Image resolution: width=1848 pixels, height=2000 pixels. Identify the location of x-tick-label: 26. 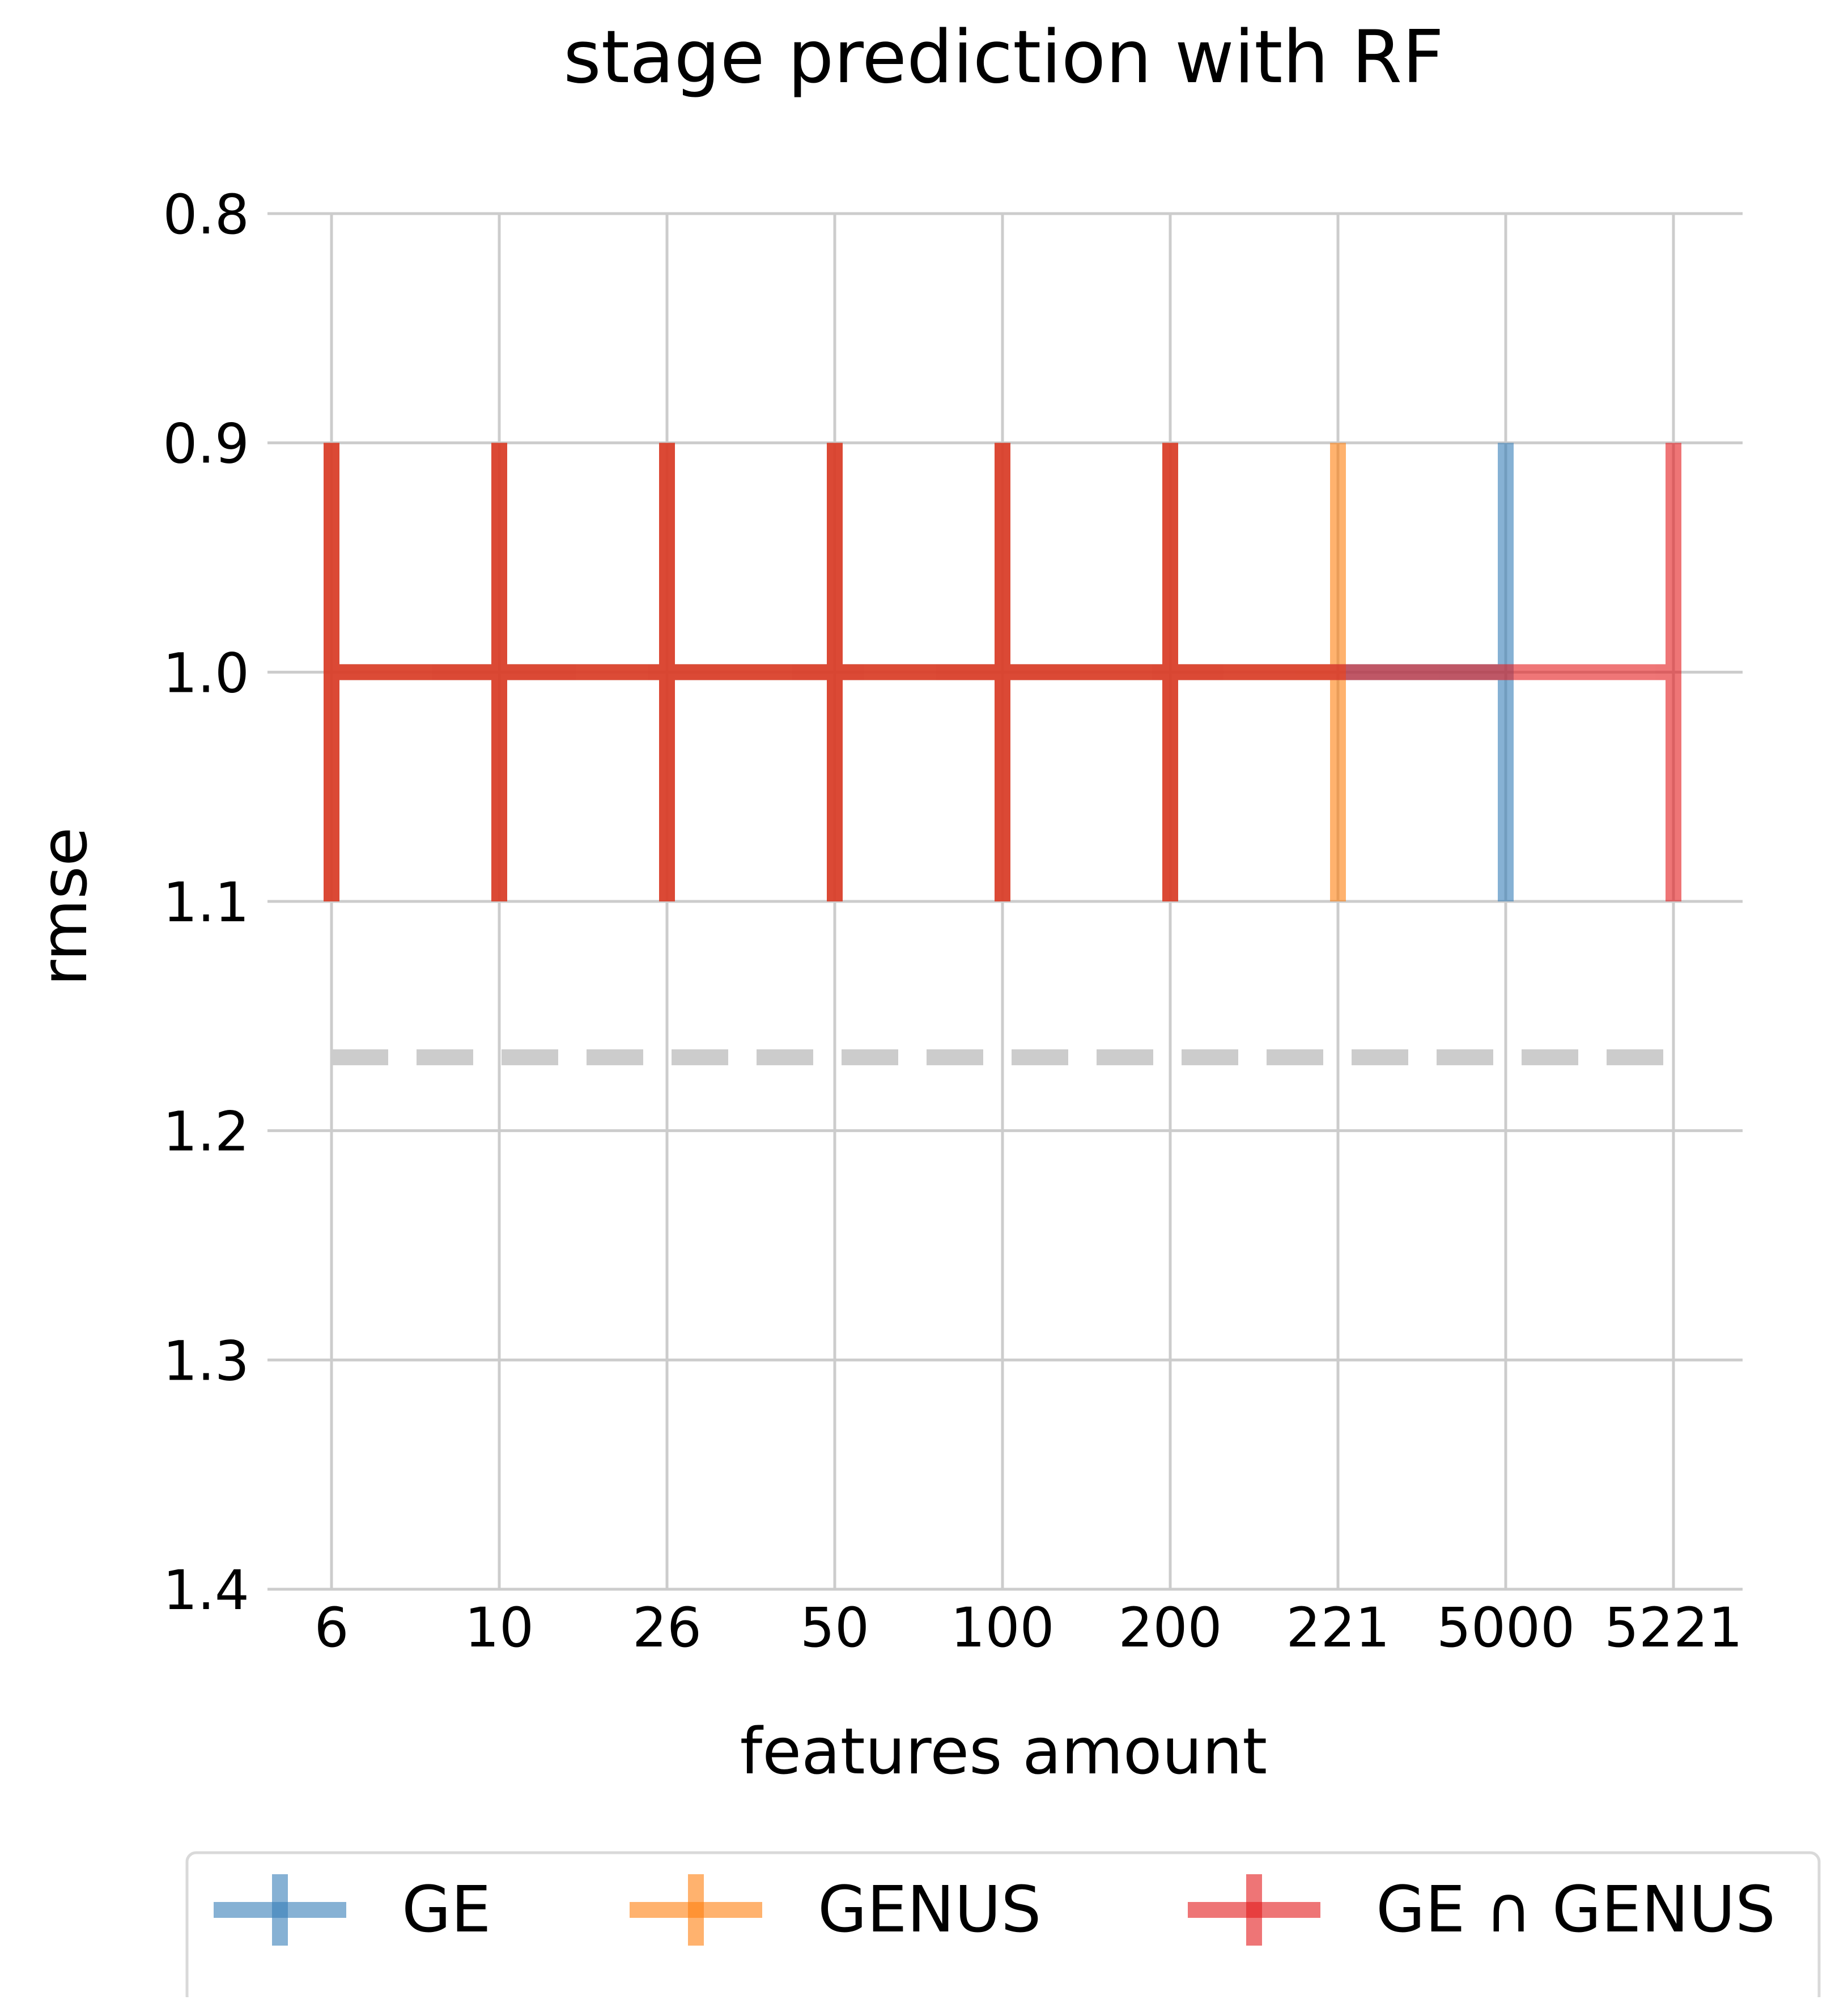
(667, 1627).